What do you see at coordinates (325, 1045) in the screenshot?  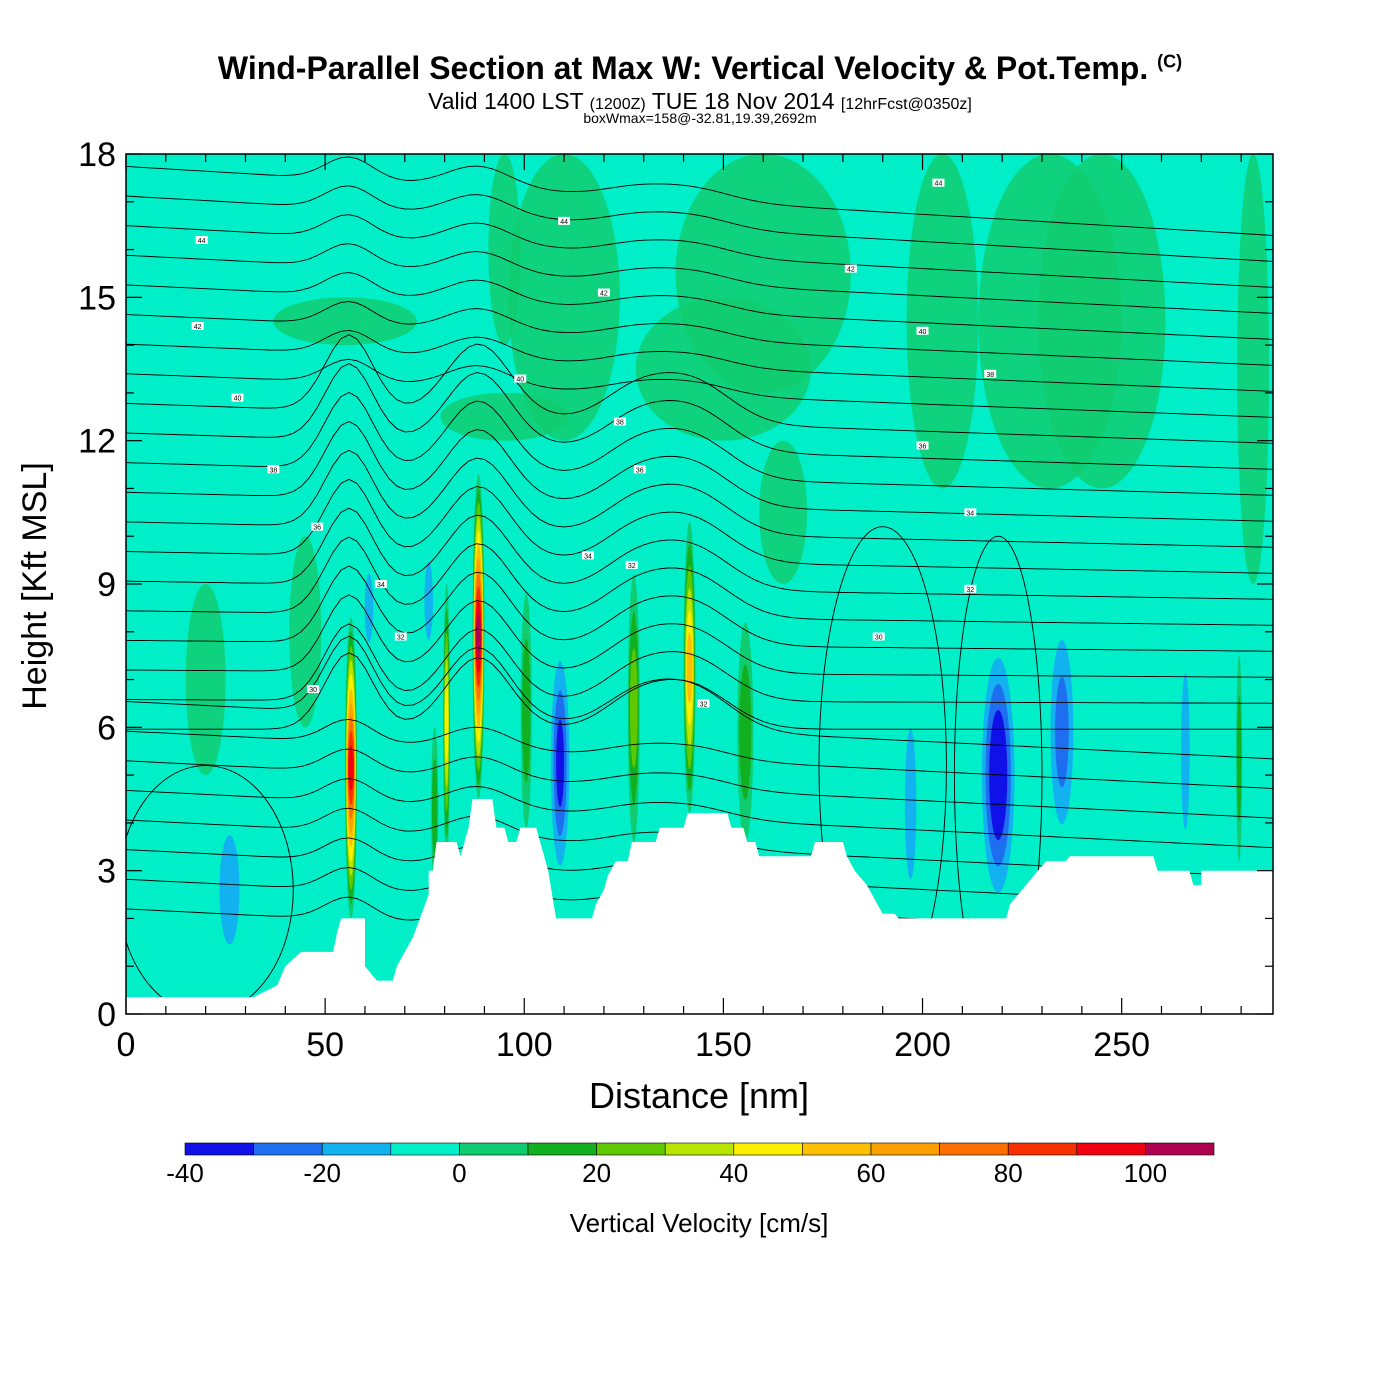 I see `x-tick-label: 50` at bounding box center [325, 1045].